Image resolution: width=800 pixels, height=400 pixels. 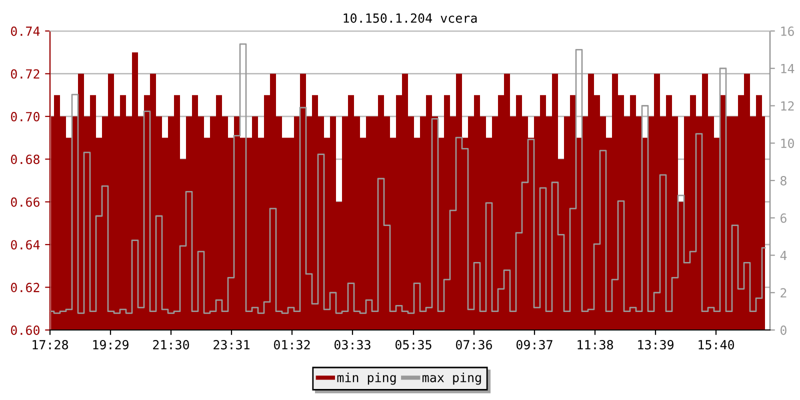 What do you see at coordinates (783, 255) in the screenshot?
I see `y2-tick-label: 4` at bounding box center [783, 255].